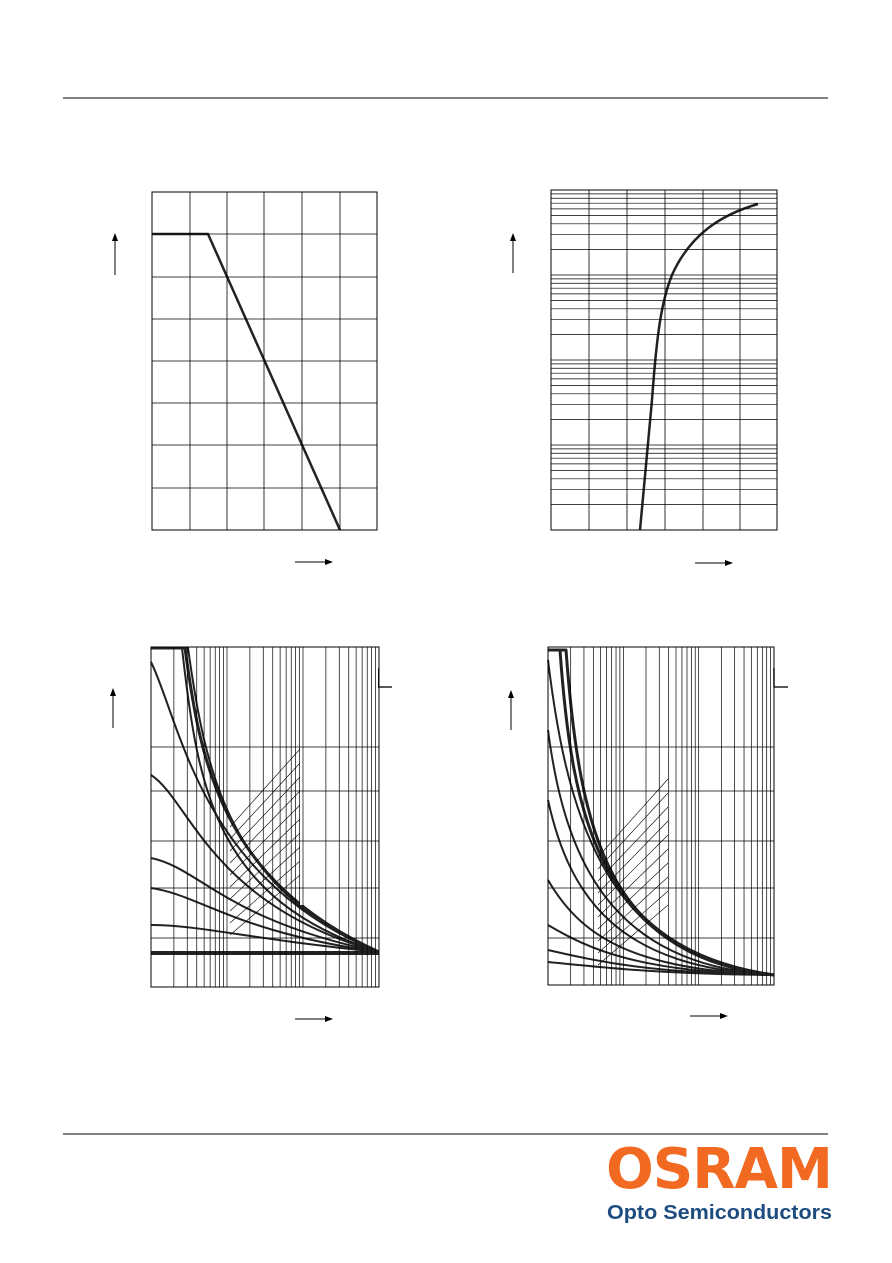  I want to click on brand-logo: OSRAM, so click(719, 1169).